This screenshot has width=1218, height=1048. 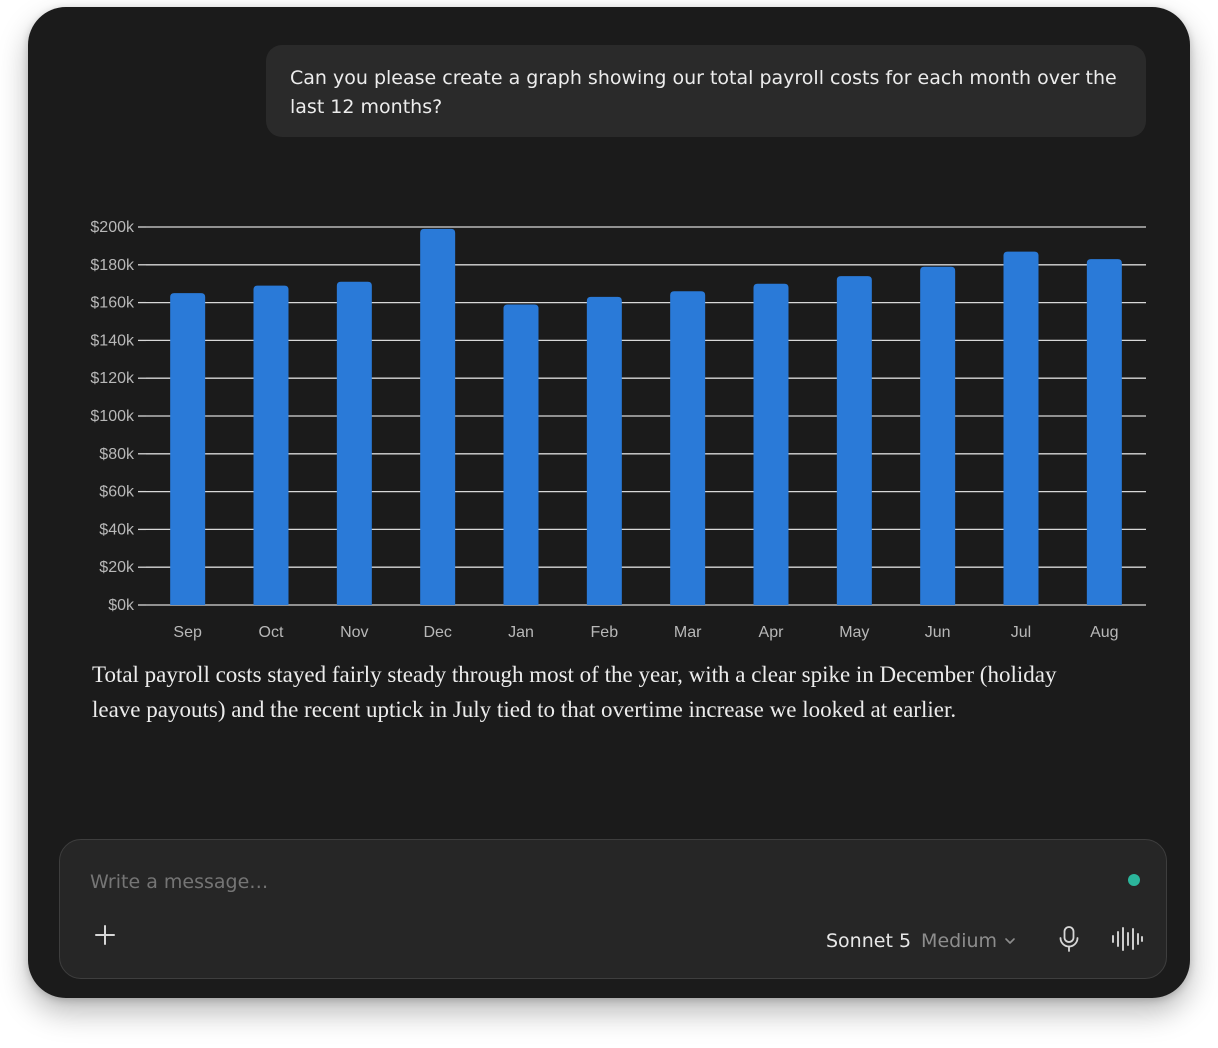 What do you see at coordinates (117, 492) in the screenshot?
I see `y-tick-label: $60k` at bounding box center [117, 492].